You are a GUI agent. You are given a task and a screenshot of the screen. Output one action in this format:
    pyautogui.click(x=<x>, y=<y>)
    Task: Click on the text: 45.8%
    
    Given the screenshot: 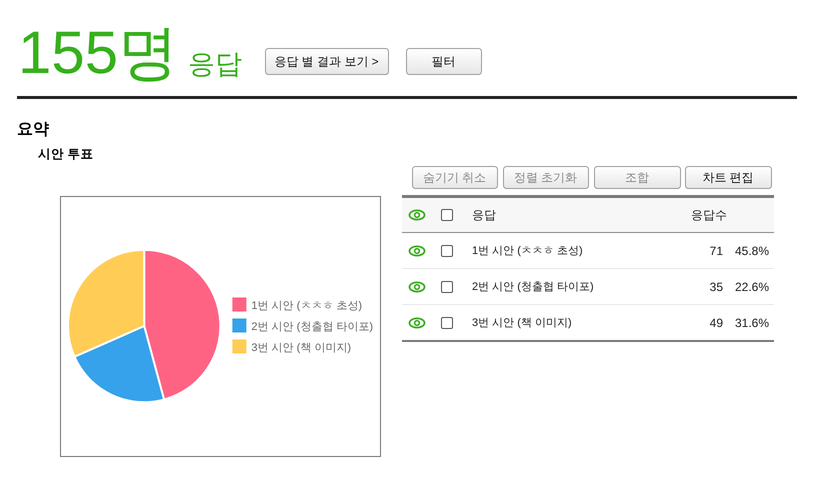 What is the action you would take?
    pyautogui.click(x=752, y=251)
    